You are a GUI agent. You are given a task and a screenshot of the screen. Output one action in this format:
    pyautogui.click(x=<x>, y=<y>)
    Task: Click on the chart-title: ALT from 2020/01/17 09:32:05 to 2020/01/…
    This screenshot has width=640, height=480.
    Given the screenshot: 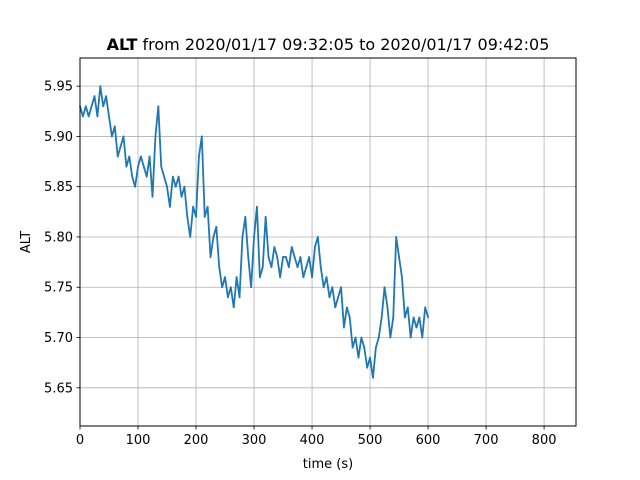 What is the action you would take?
    pyautogui.click(x=328, y=44)
    